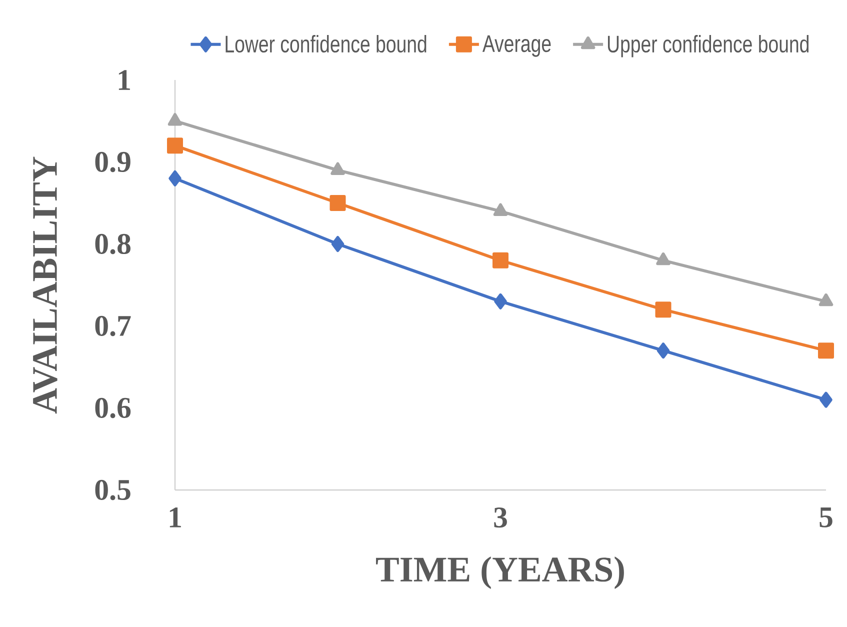 The height and width of the screenshot is (627, 847). I want to click on y-tick-label: 1, so click(124, 80).